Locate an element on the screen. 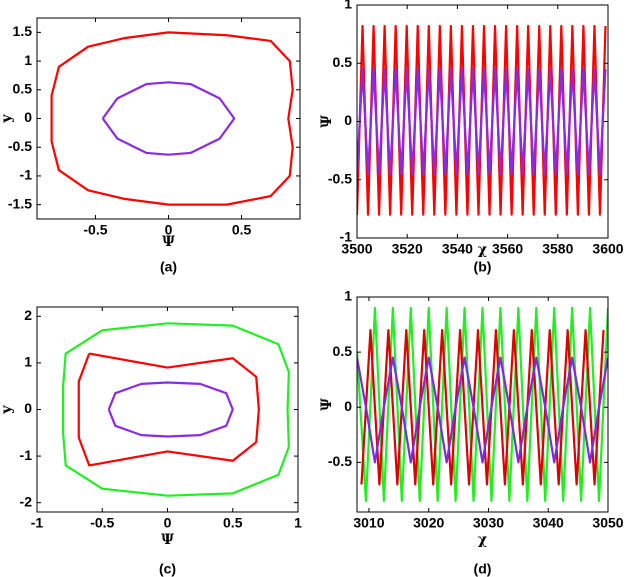 This screenshot has height=577, width=637. y-tick-label: -2 is located at coordinates (26, 501).